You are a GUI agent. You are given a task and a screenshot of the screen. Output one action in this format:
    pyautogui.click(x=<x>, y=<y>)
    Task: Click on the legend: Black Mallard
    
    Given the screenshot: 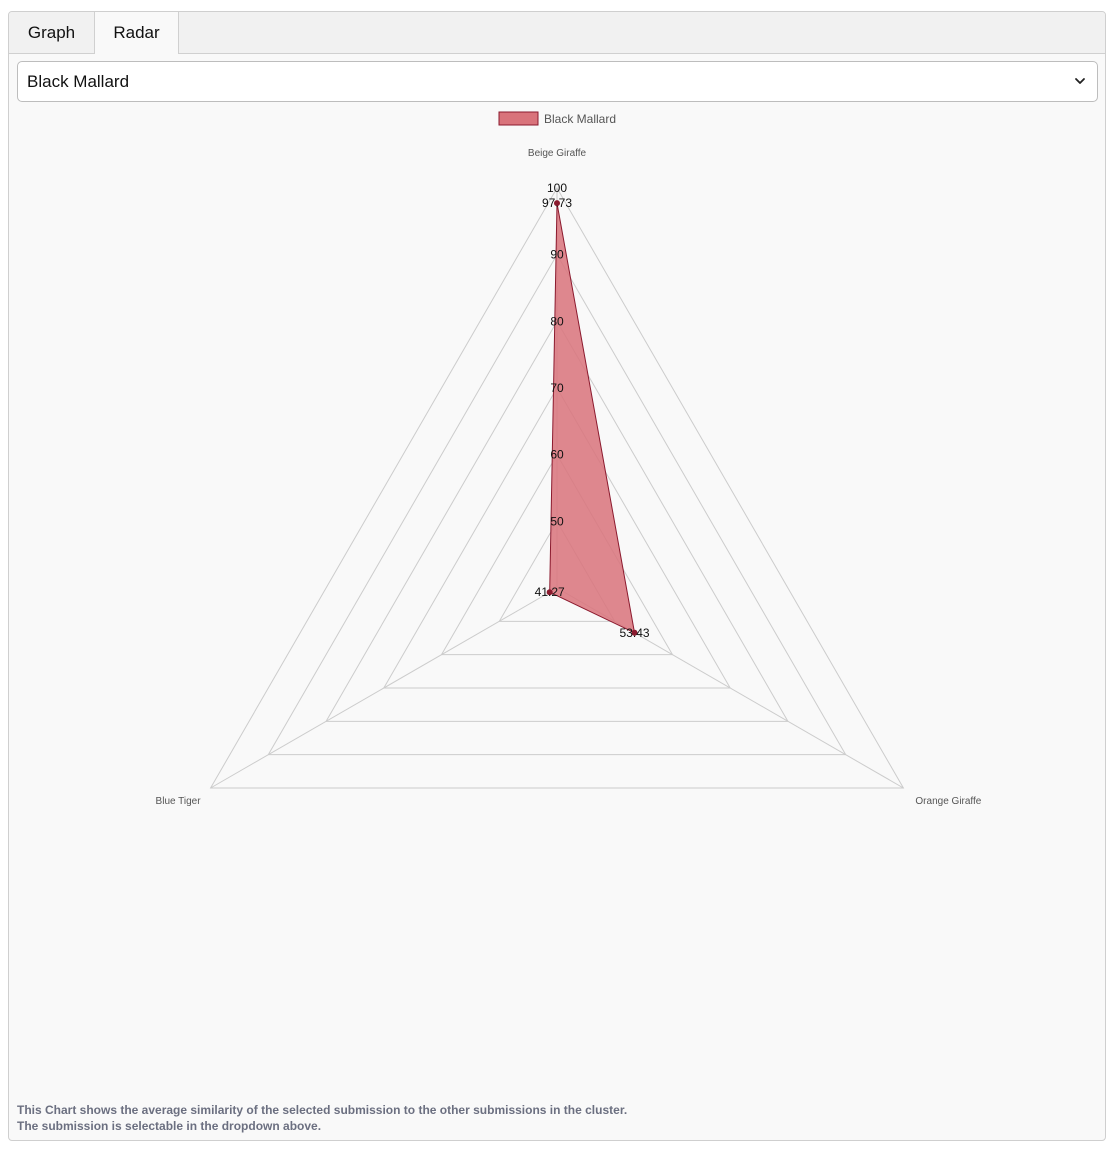 What is the action you would take?
    pyautogui.click(x=557, y=118)
    